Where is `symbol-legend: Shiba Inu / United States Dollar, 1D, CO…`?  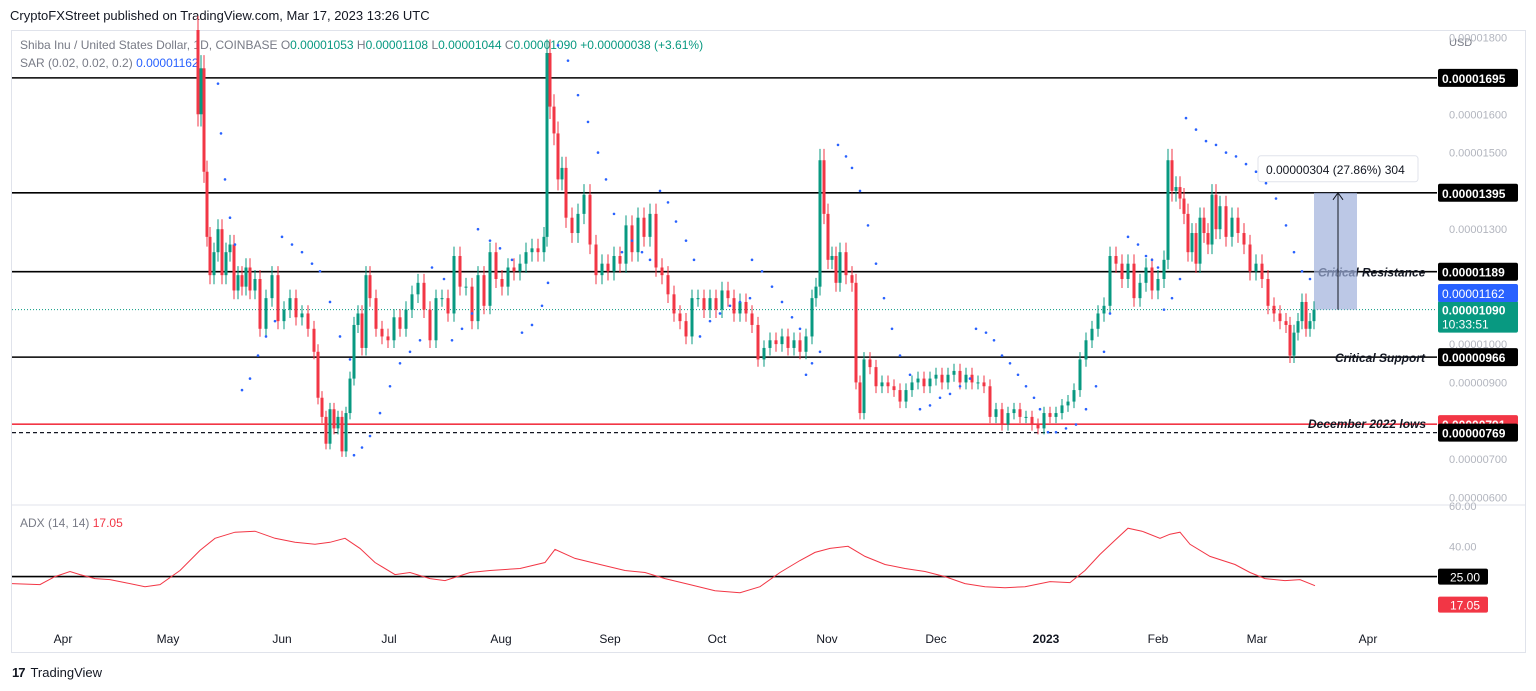 symbol-legend: Shiba Inu / United States Dollar, 1D, CO… is located at coordinates (361, 45).